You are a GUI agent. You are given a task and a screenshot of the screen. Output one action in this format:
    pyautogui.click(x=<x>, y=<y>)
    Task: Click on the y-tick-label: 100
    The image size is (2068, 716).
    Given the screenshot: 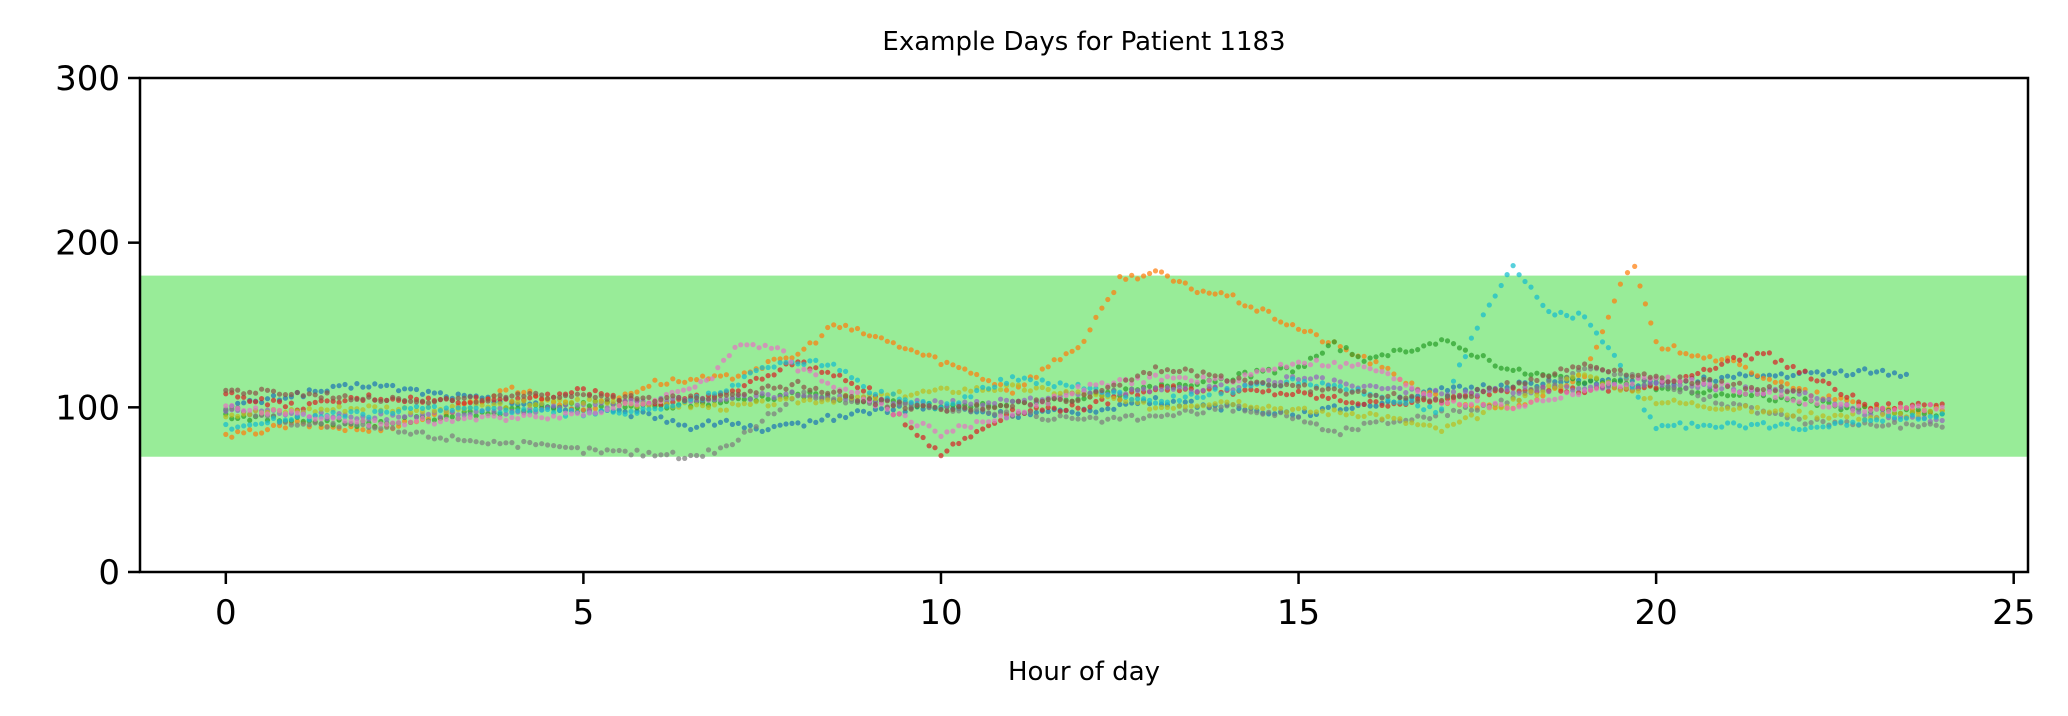 What is the action you would take?
    pyautogui.click(x=87, y=408)
    